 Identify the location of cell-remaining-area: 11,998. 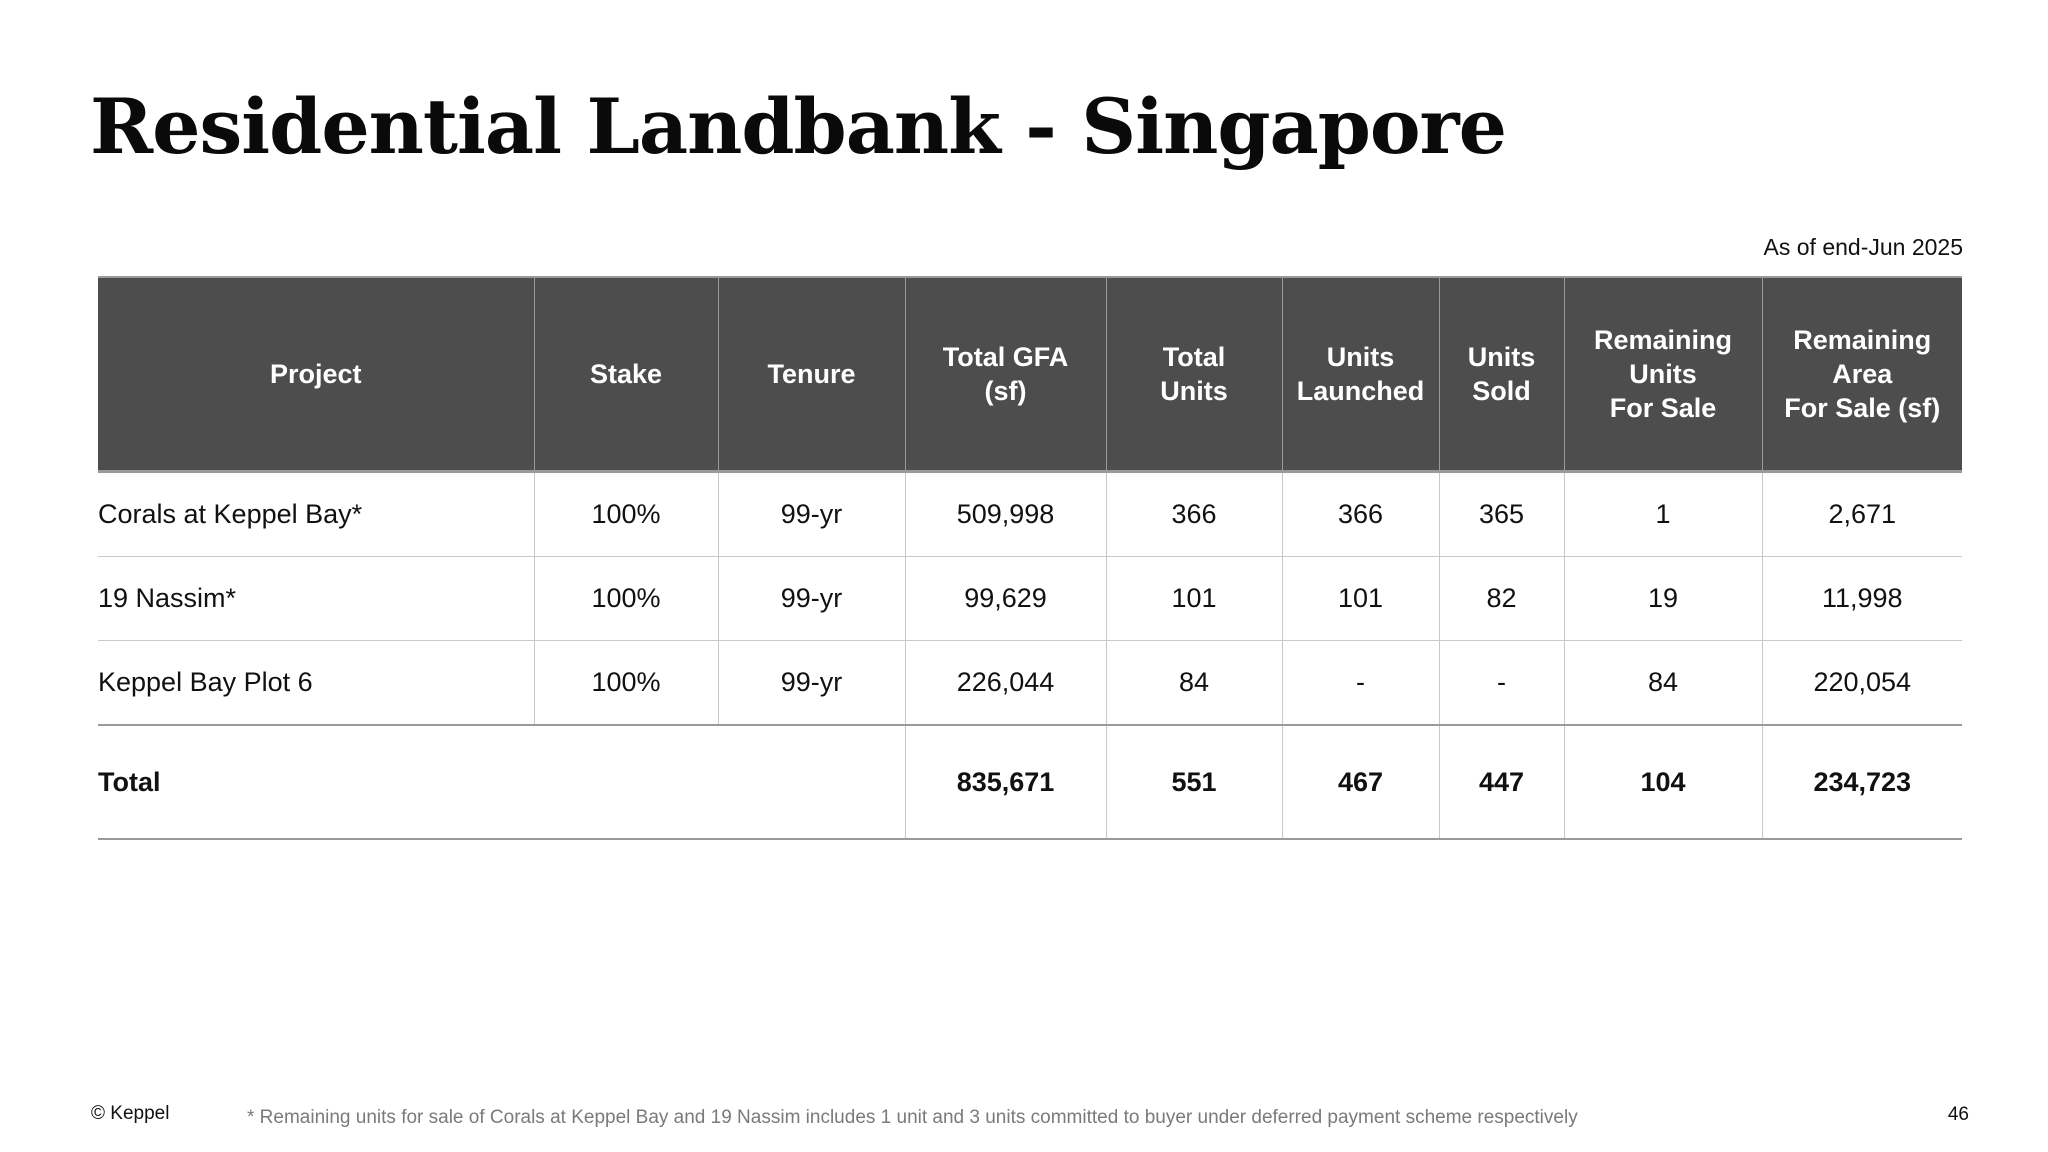
(1861, 598).